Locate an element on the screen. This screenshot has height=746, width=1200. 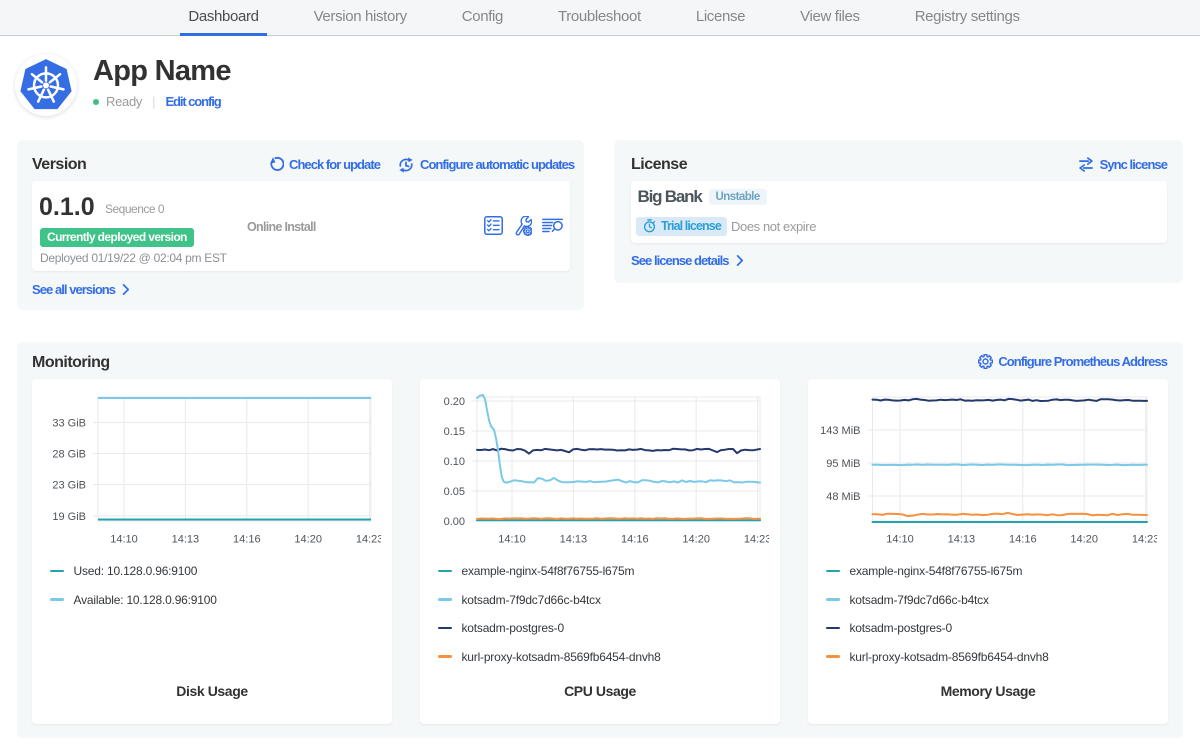
svg-text: 48 MiB is located at coordinates (843, 497).